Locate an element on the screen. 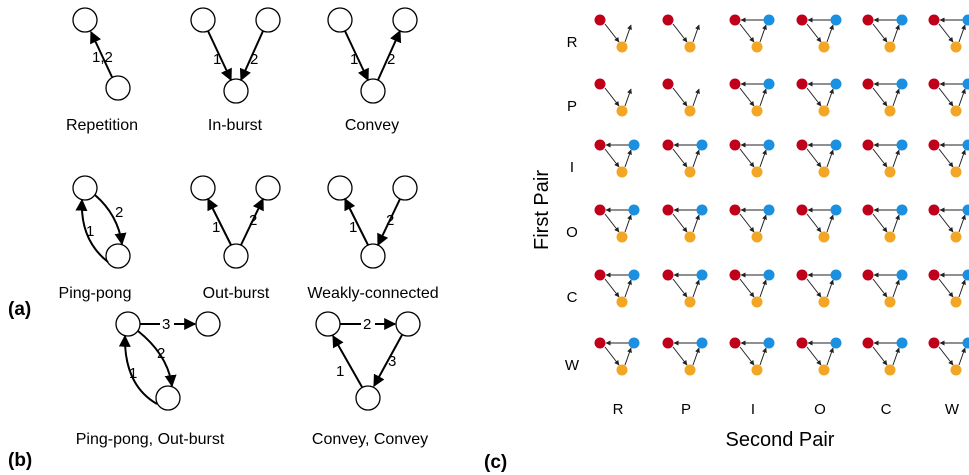  row-label: I is located at coordinates (572, 167).